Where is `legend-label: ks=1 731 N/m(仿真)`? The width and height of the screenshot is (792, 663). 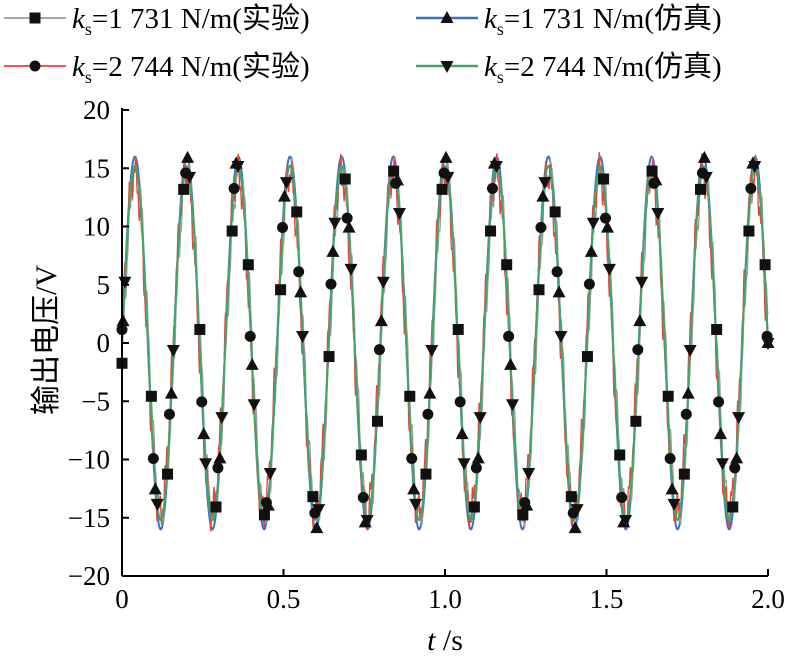
legend-label: ks=1 731 N/m(仿真) is located at coordinates (603, 20).